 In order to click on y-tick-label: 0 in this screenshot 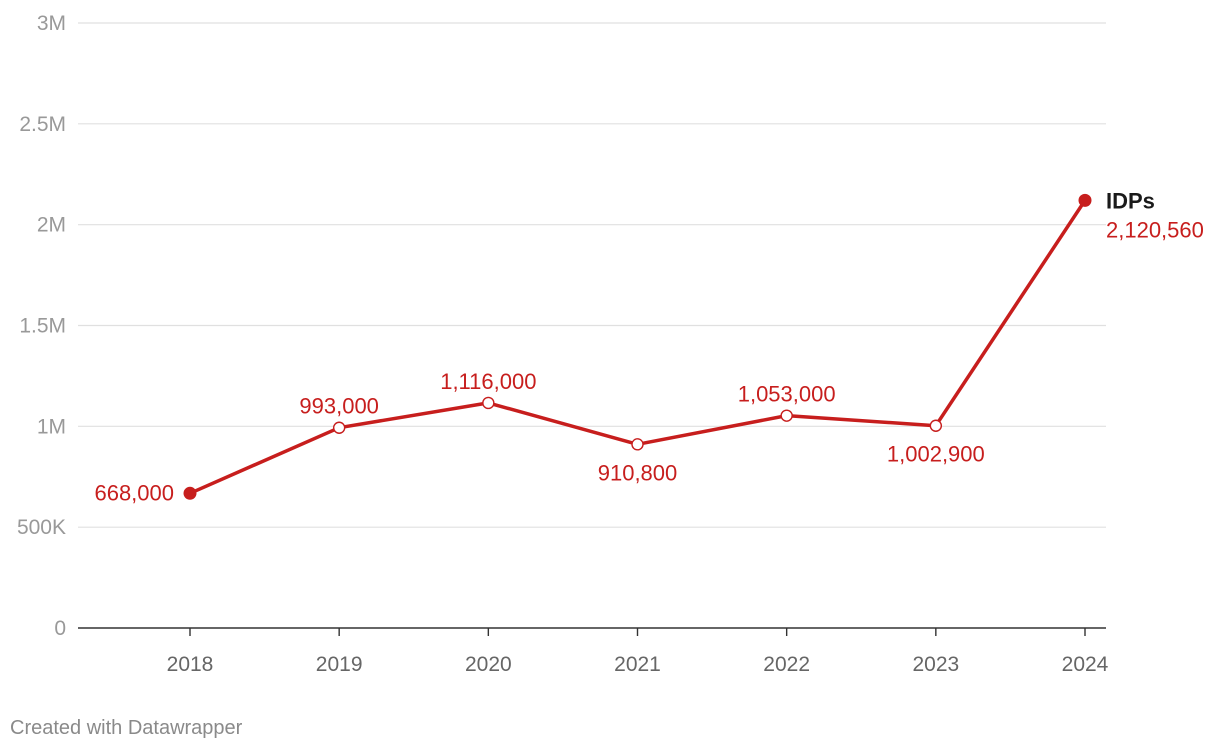, I will do `click(60, 628)`.